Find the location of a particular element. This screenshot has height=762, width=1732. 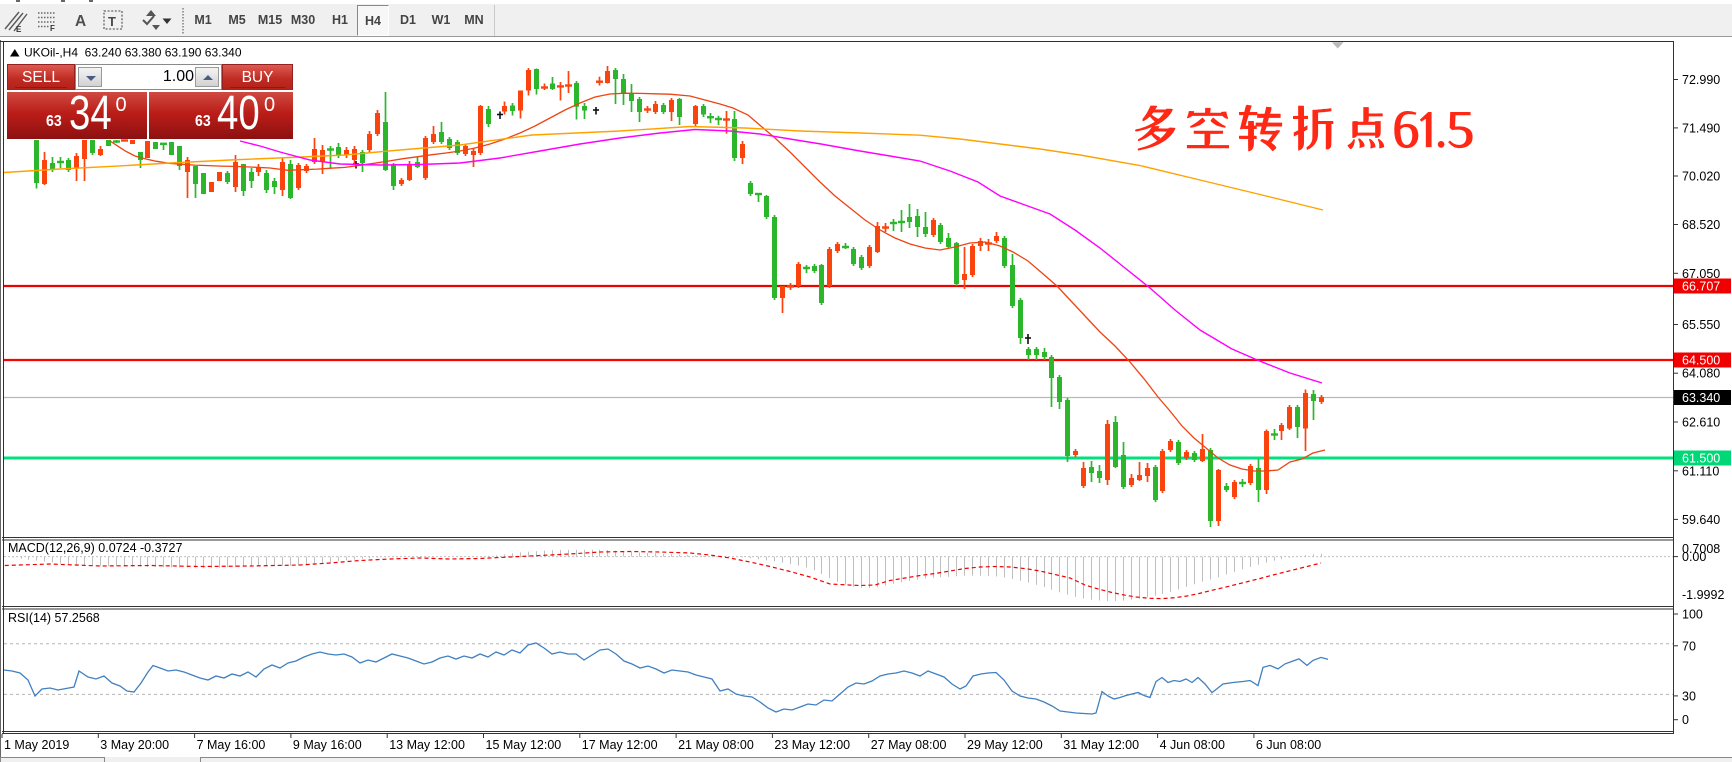

svg-text: 21 May 08:00 is located at coordinates (716, 745).